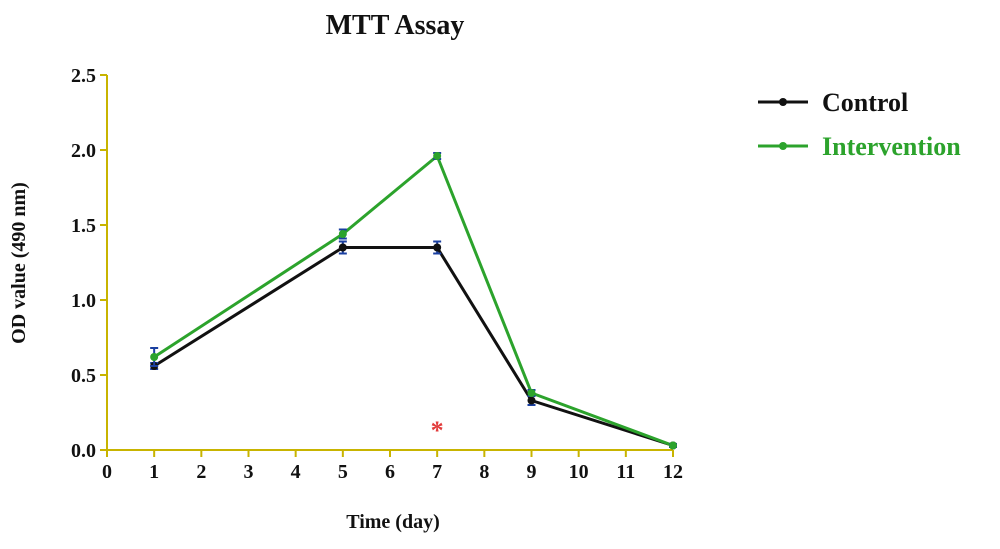 Image resolution: width=1000 pixels, height=549 pixels. Describe the element at coordinates (19, 263) in the screenshot. I see `y-axis-label: OD value (490 nm)` at that location.